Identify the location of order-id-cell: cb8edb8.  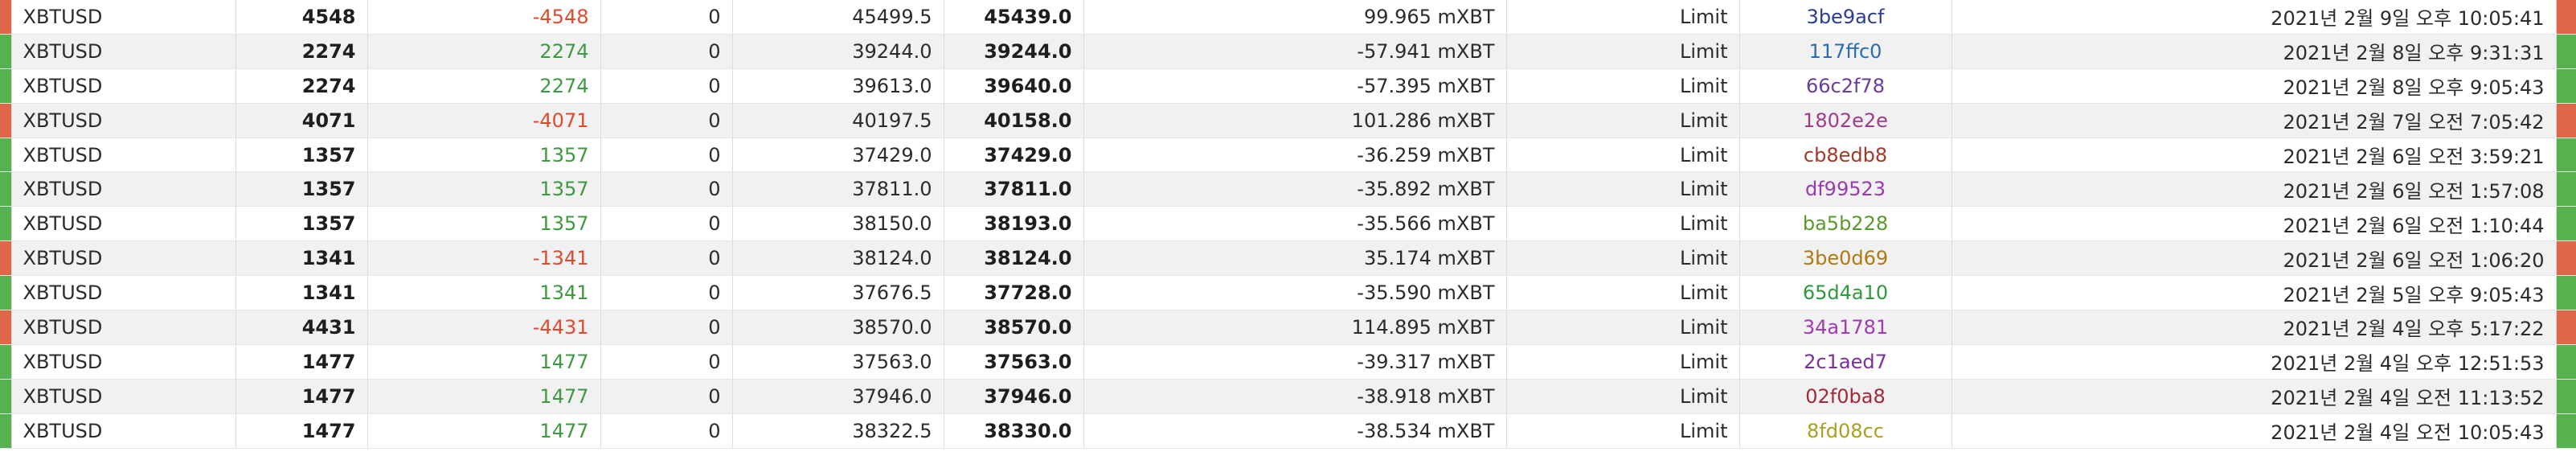
(1845, 155).